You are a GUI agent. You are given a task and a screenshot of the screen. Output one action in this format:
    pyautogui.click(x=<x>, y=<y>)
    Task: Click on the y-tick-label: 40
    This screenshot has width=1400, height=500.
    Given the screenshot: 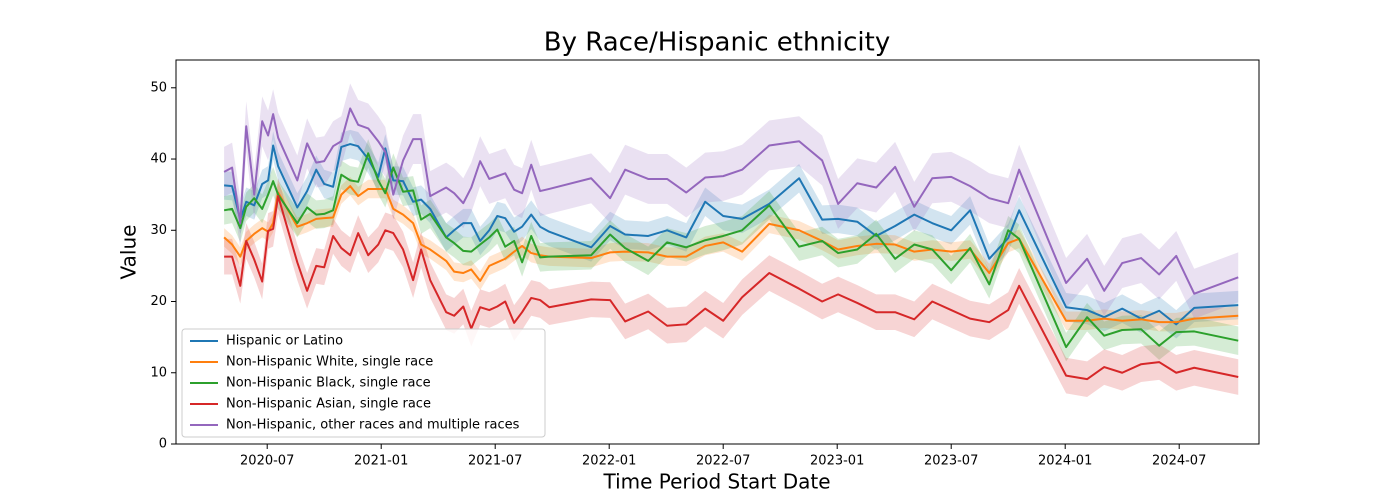 What is the action you would take?
    pyautogui.click(x=158, y=159)
    